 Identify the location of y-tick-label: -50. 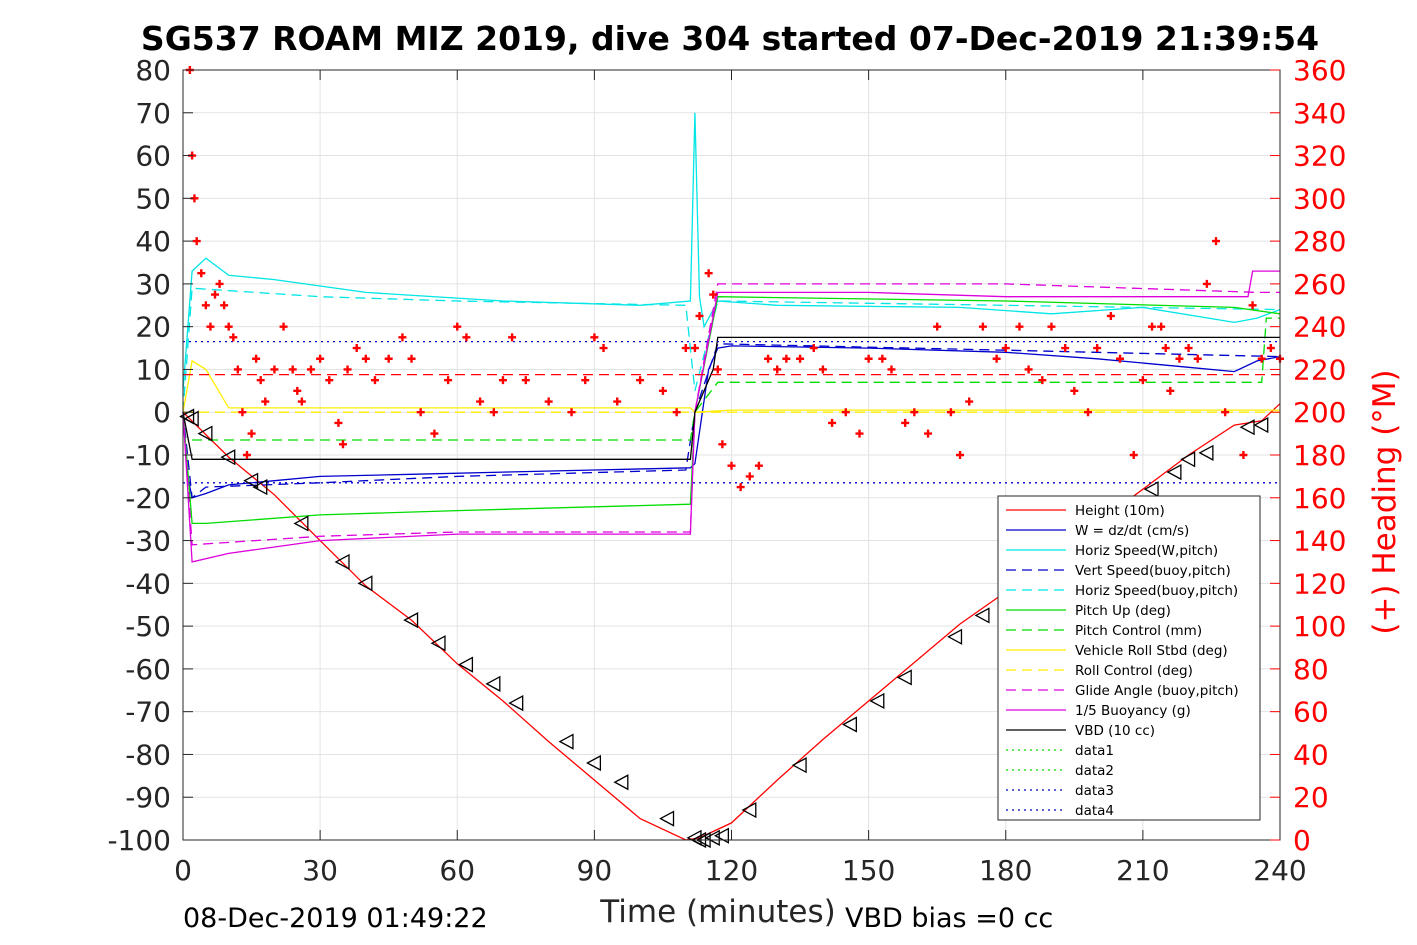
(148, 626).